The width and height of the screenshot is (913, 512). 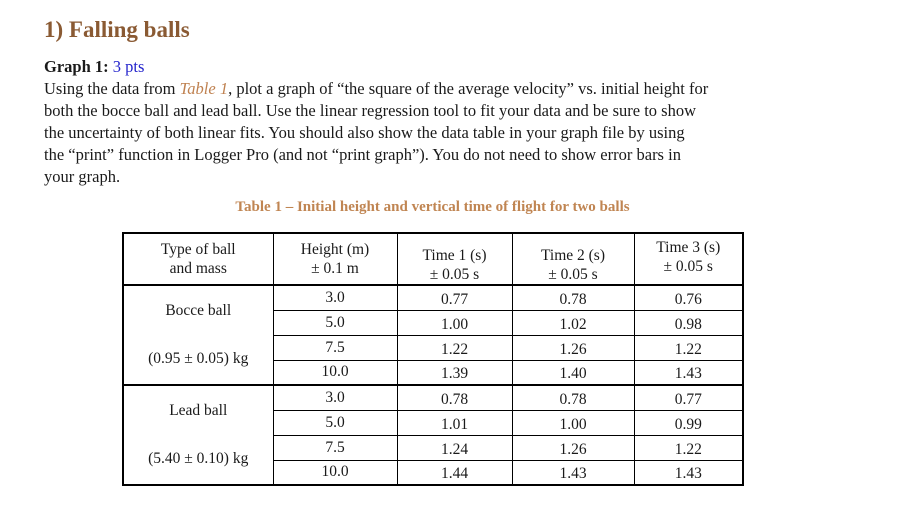 What do you see at coordinates (335, 259) in the screenshot?
I see `header-cell-height: Height (m) ± 0.1 m` at bounding box center [335, 259].